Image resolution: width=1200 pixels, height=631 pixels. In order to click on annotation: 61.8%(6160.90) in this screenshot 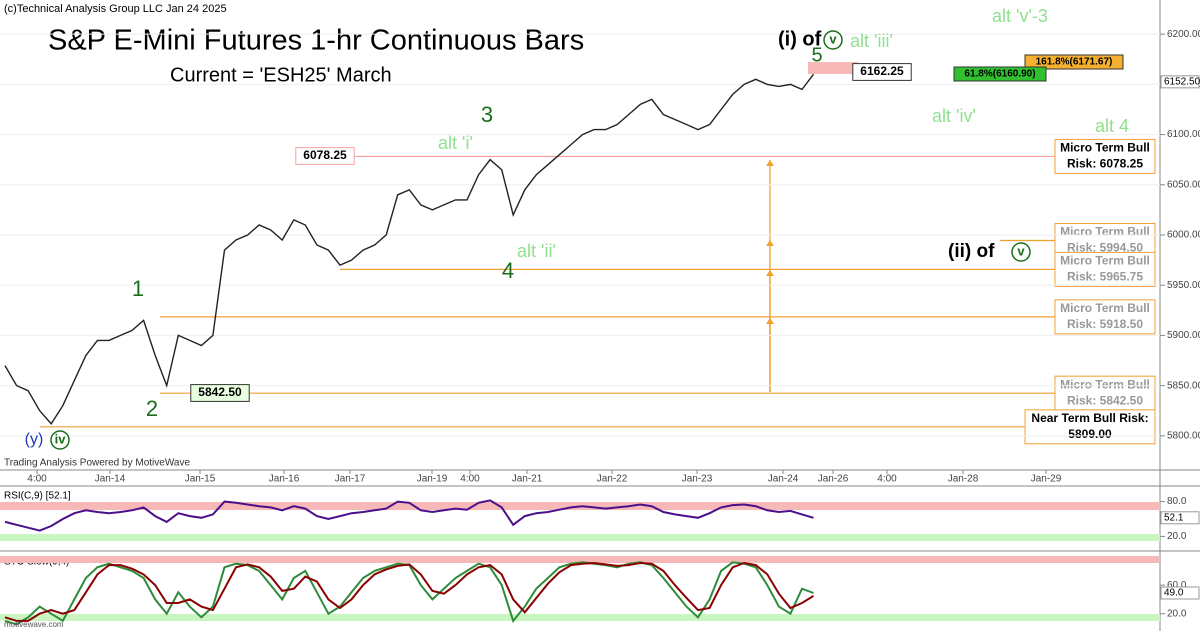, I will do `click(999, 74)`.